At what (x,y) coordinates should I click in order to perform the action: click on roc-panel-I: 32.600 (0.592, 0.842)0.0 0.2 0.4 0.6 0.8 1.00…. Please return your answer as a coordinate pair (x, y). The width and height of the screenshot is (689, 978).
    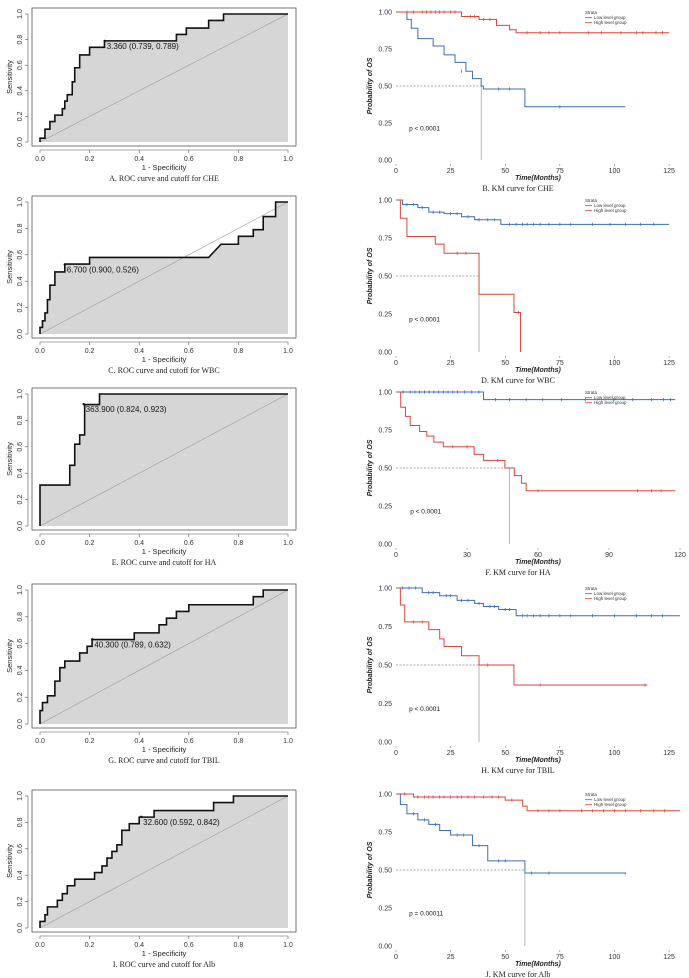
    Looking at the image, I should click on (151, 879).